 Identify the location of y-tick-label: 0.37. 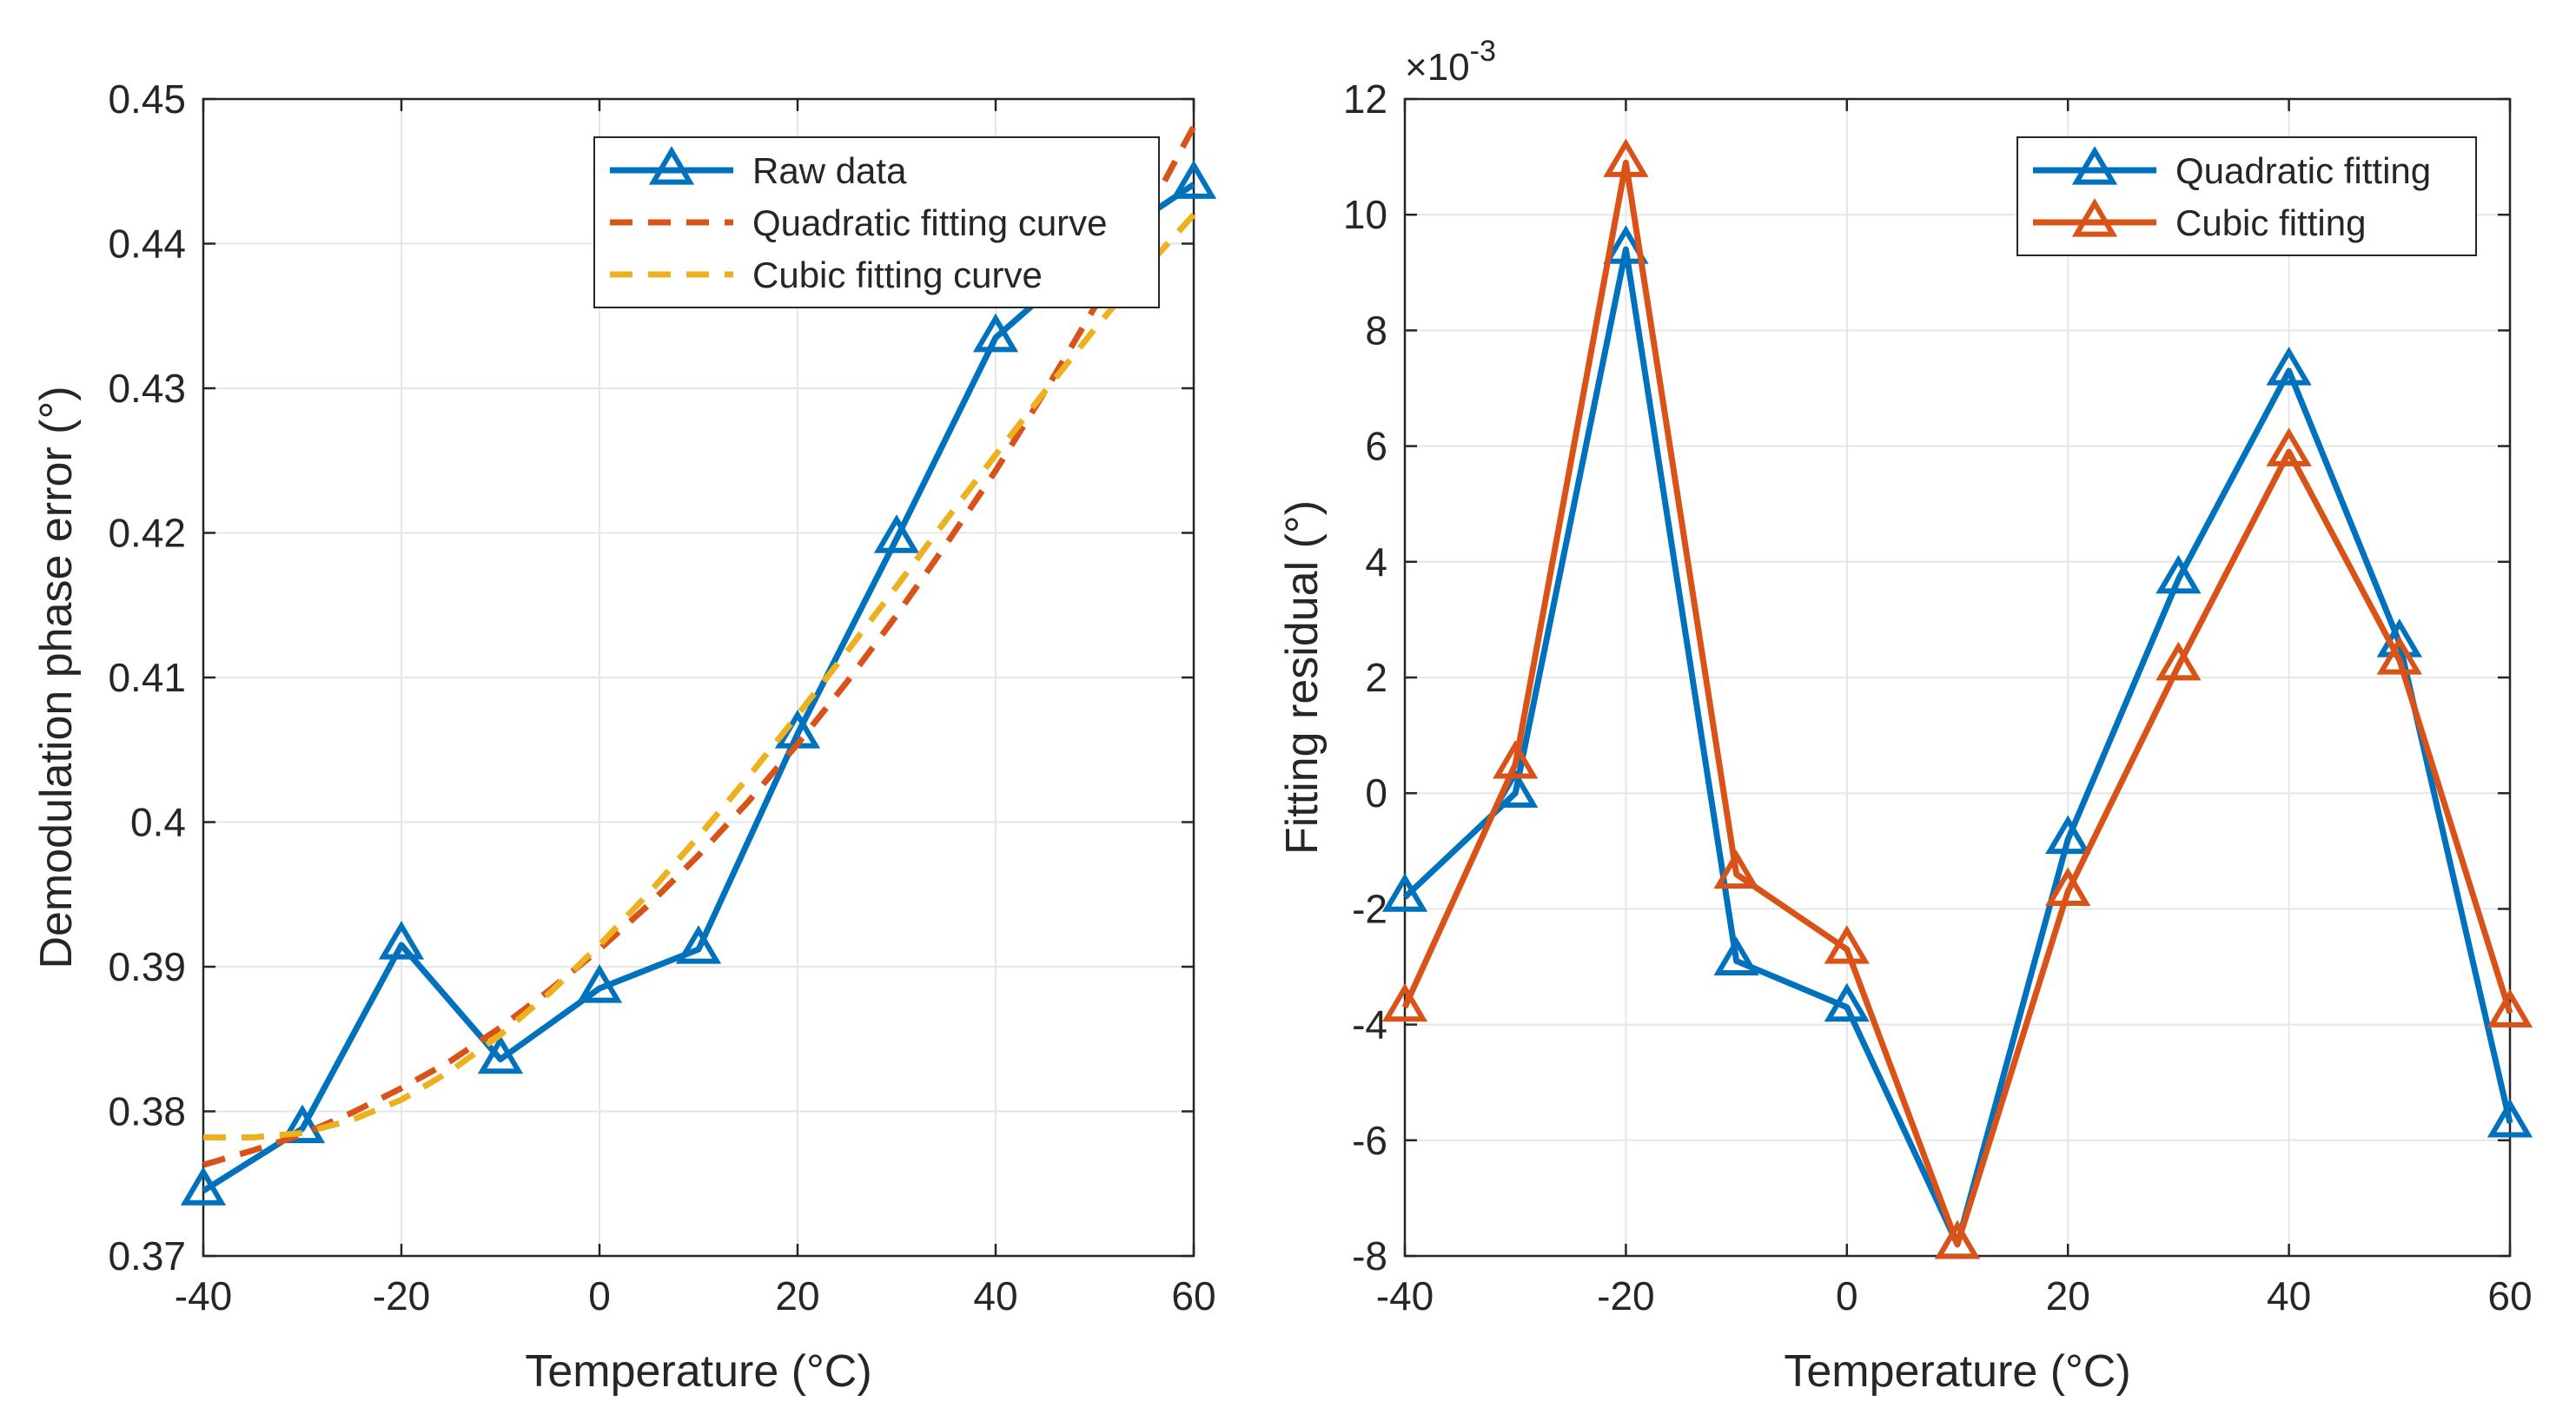
(147, 1256).